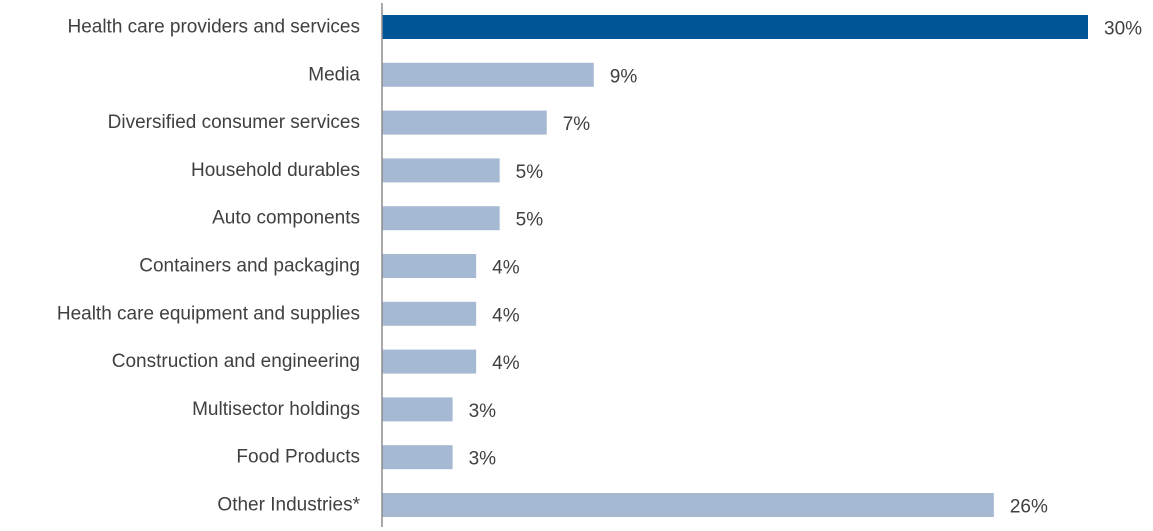  I want to click on bar-containers-and-packaging, so click(429, 266).